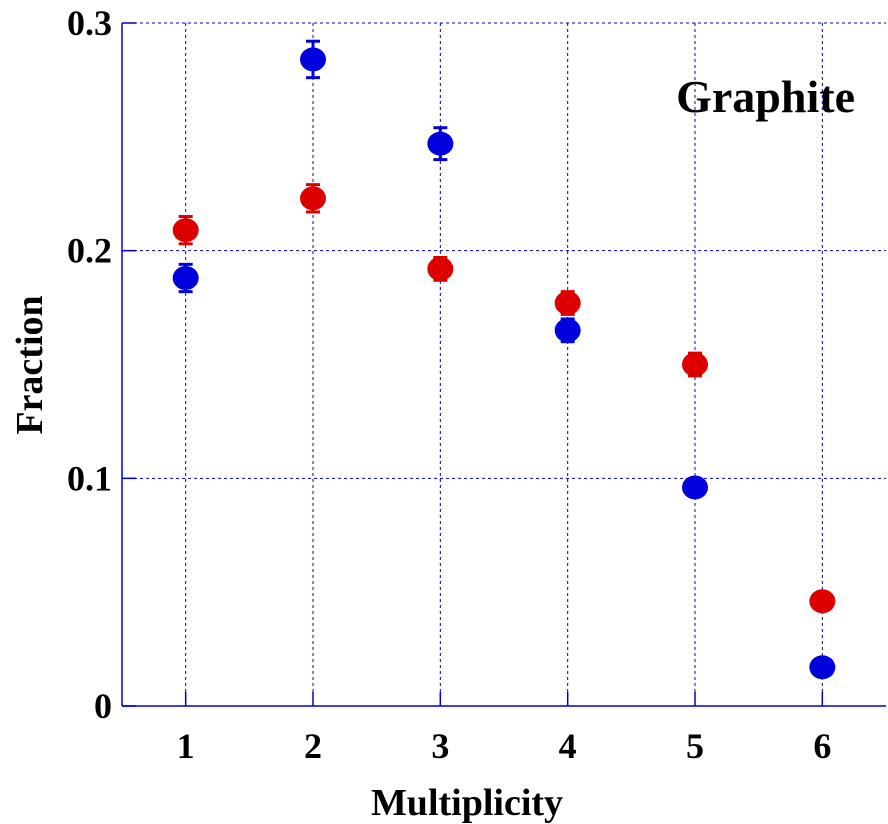 This screenshot has width=888, height=824. I want to click on y-tick-label: 0.2, so click(89, 251).